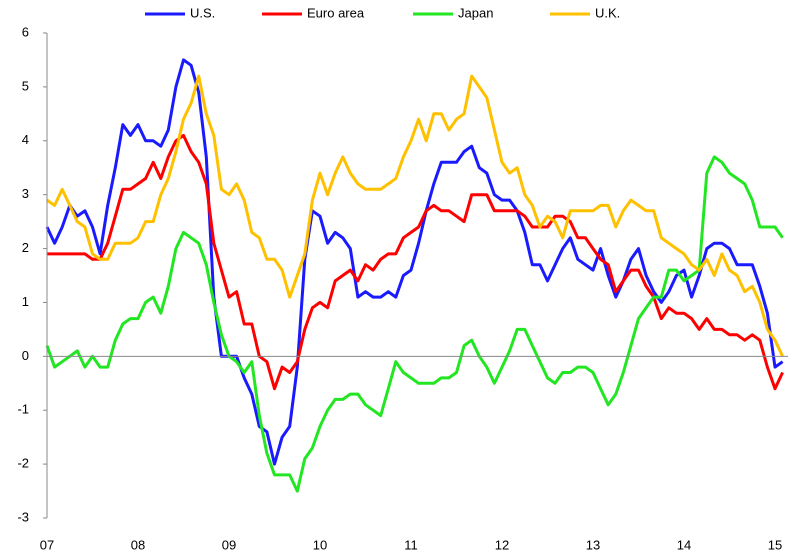 The height and width of the screenshot is (556, 788). Describe the element at coordinates (684, 544) in the screenshot. I see `x-tick-label: 14` at that location.